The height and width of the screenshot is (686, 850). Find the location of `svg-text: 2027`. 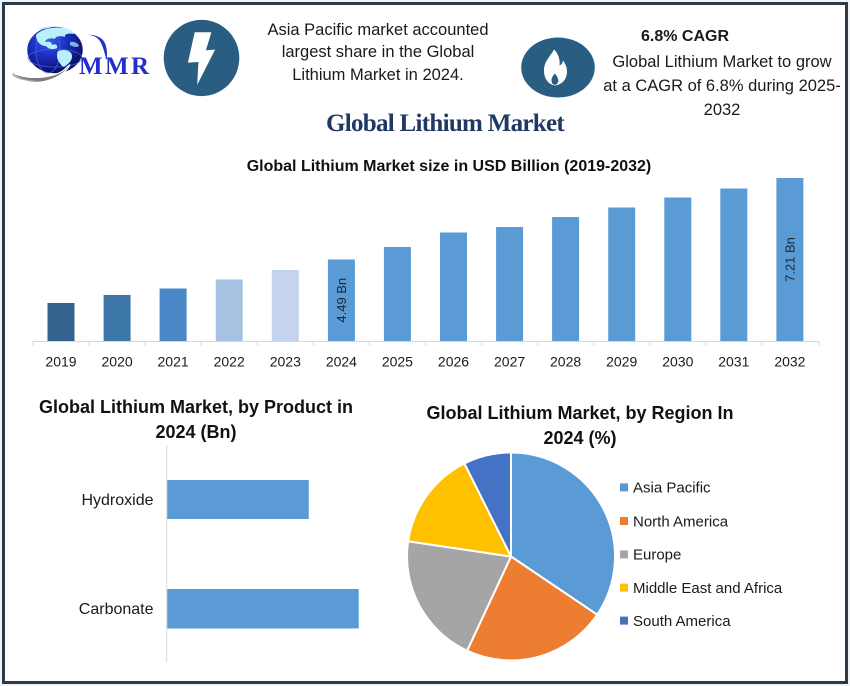

svg-text: 2027 is located at coordinates (509, 362).